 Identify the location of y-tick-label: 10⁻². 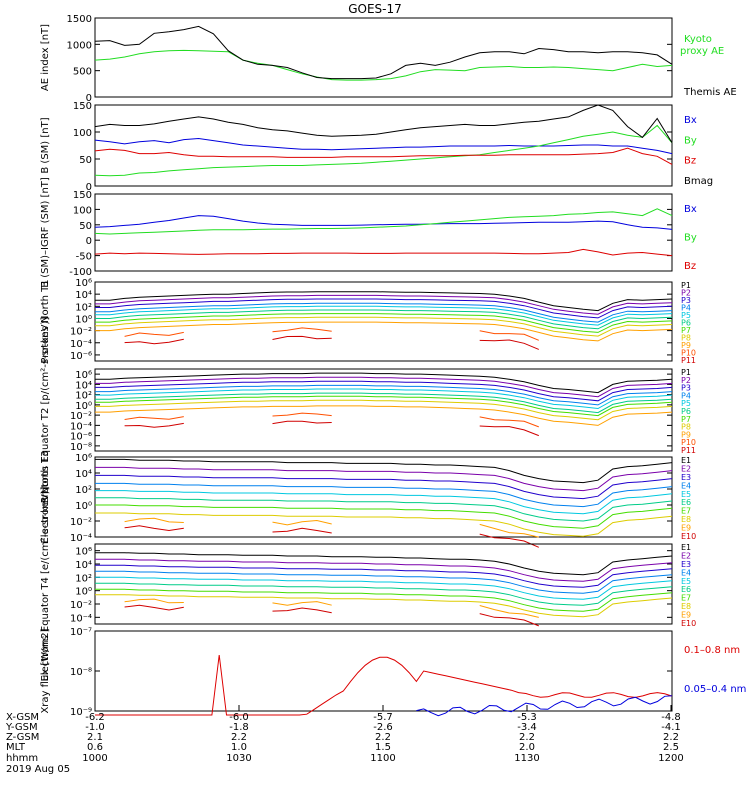
(81, 416).